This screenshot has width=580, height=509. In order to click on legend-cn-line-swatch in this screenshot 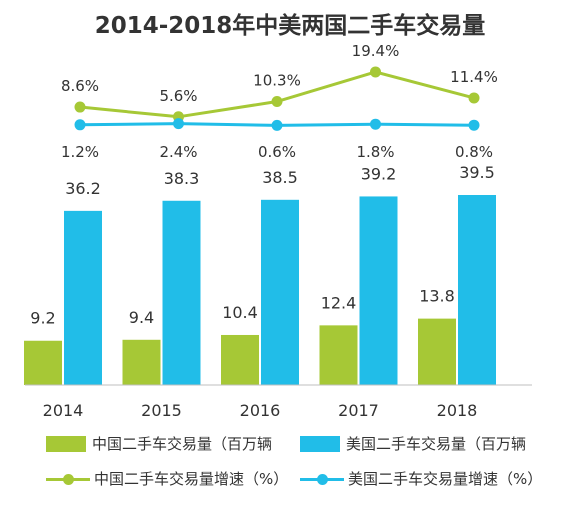, I will do `click(68, 479)`.